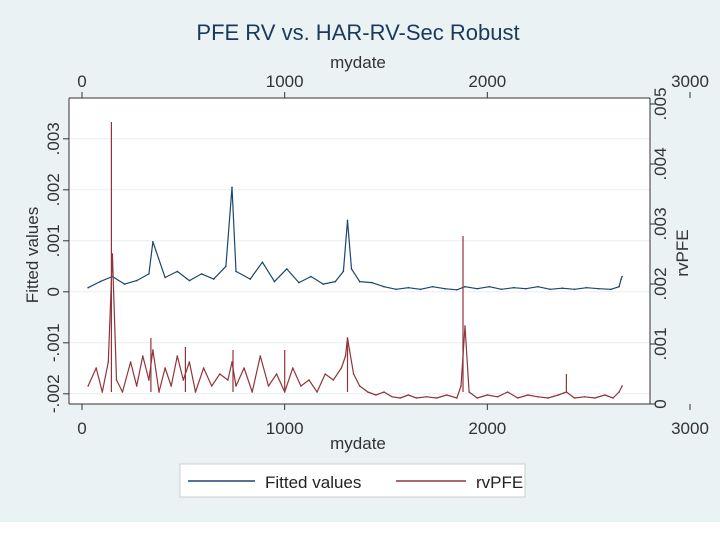  Describe the element at coordinates (358, 62) in the screenshot. I see `x-axis-top-label: mydate` at that location.